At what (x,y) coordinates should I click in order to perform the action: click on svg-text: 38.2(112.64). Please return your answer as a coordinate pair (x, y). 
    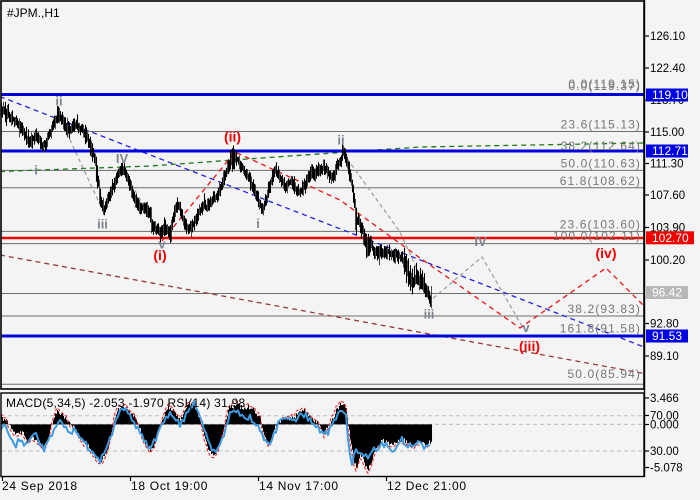
    Looking at the image, I should click on (601, 146).